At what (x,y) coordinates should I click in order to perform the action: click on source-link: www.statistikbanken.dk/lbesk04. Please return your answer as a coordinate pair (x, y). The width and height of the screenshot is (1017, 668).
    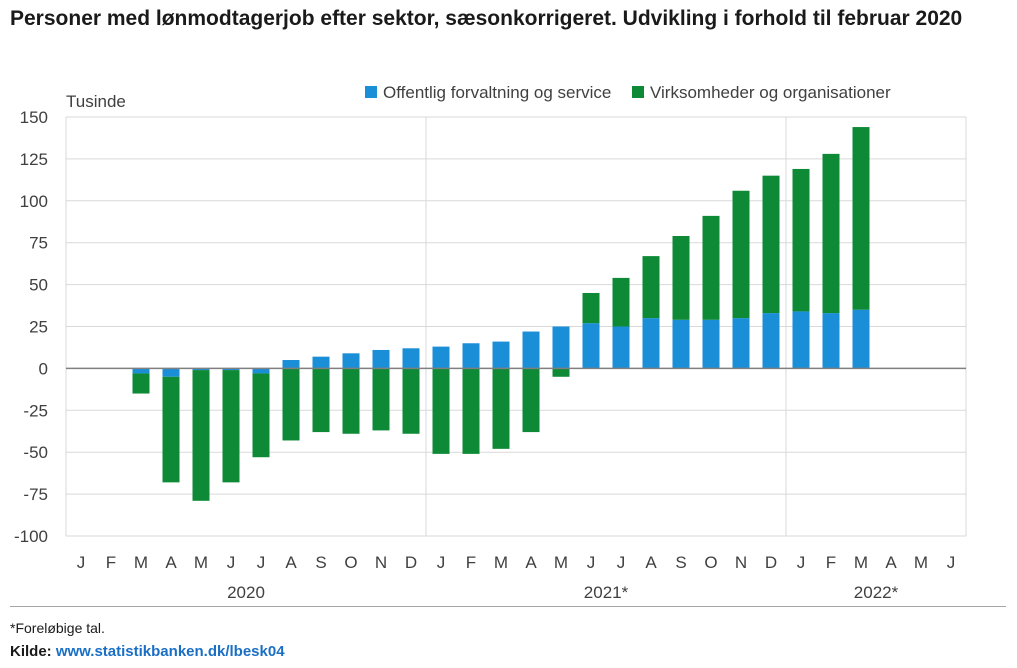
    Looking at the image, I should click on (170, 651).